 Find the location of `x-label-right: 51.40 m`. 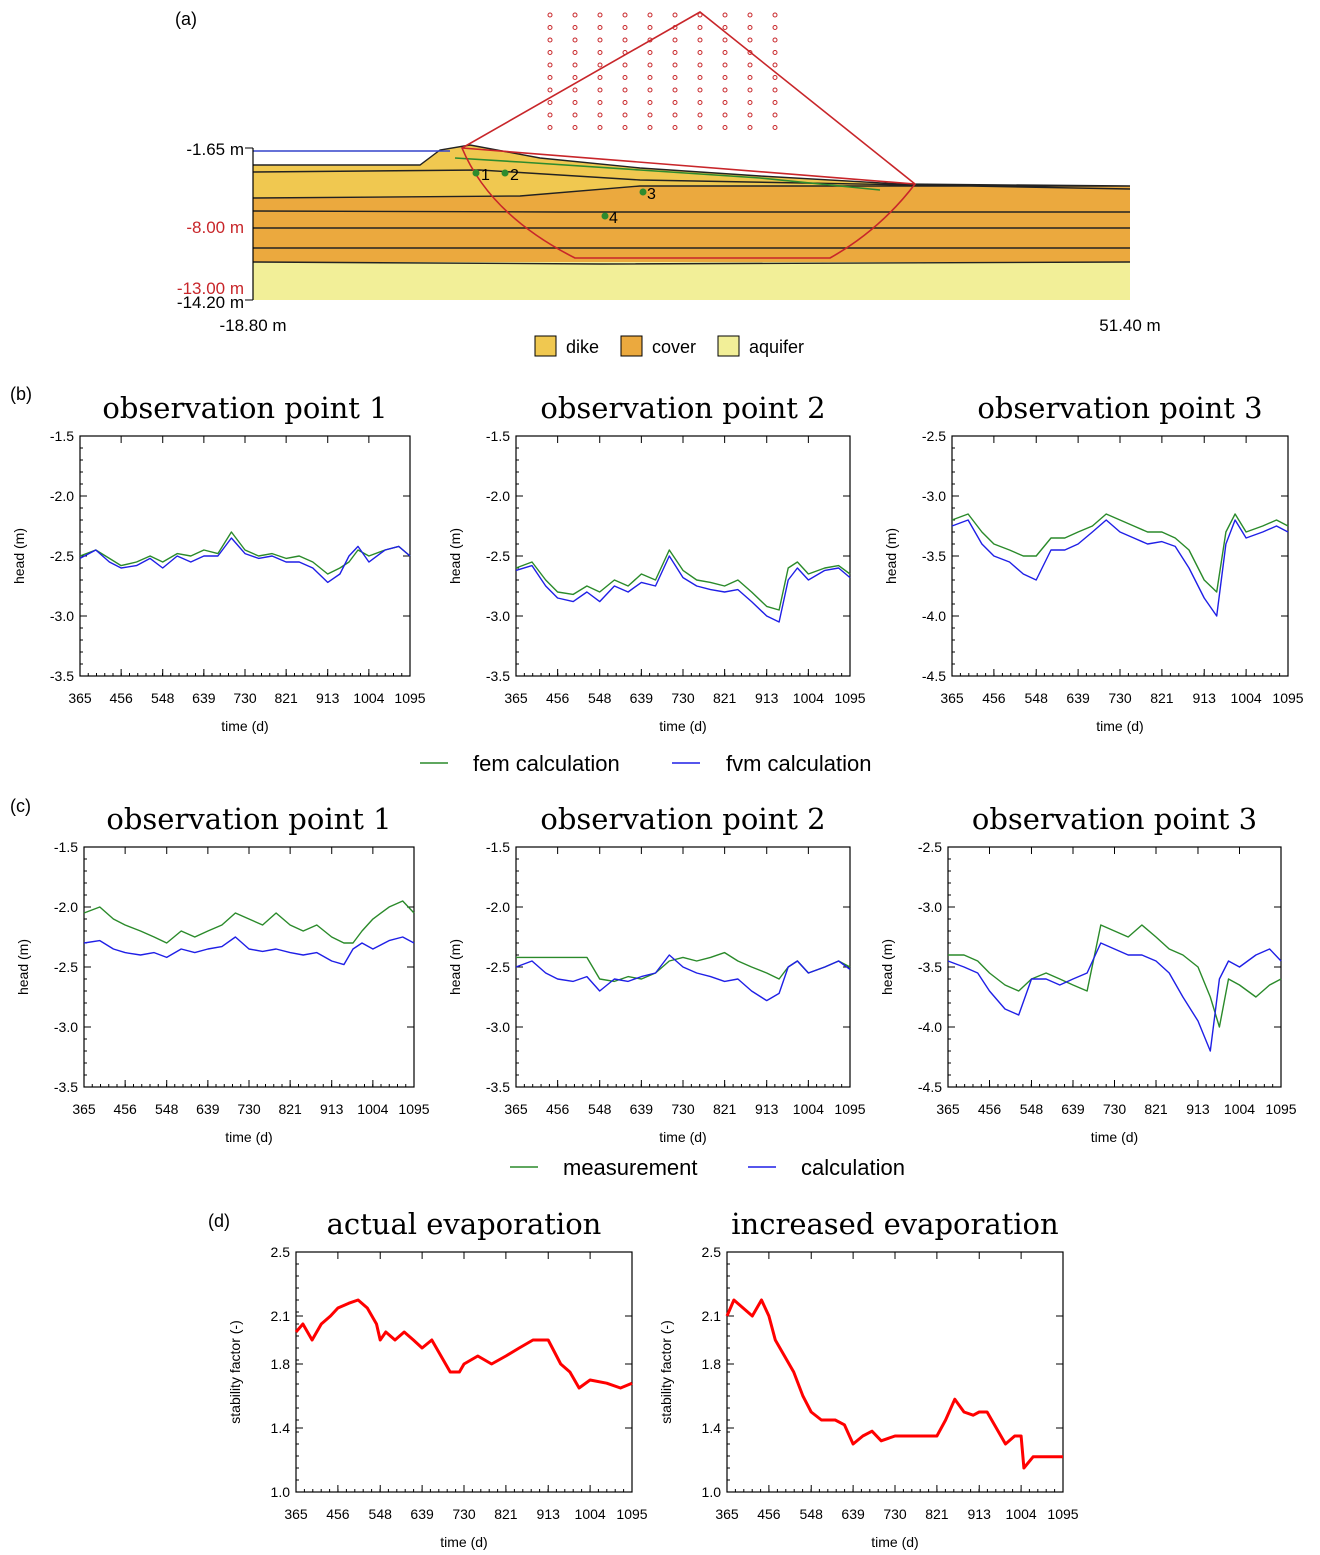

x-label-right: 51.40 m is located at coordinates (1129, 325).